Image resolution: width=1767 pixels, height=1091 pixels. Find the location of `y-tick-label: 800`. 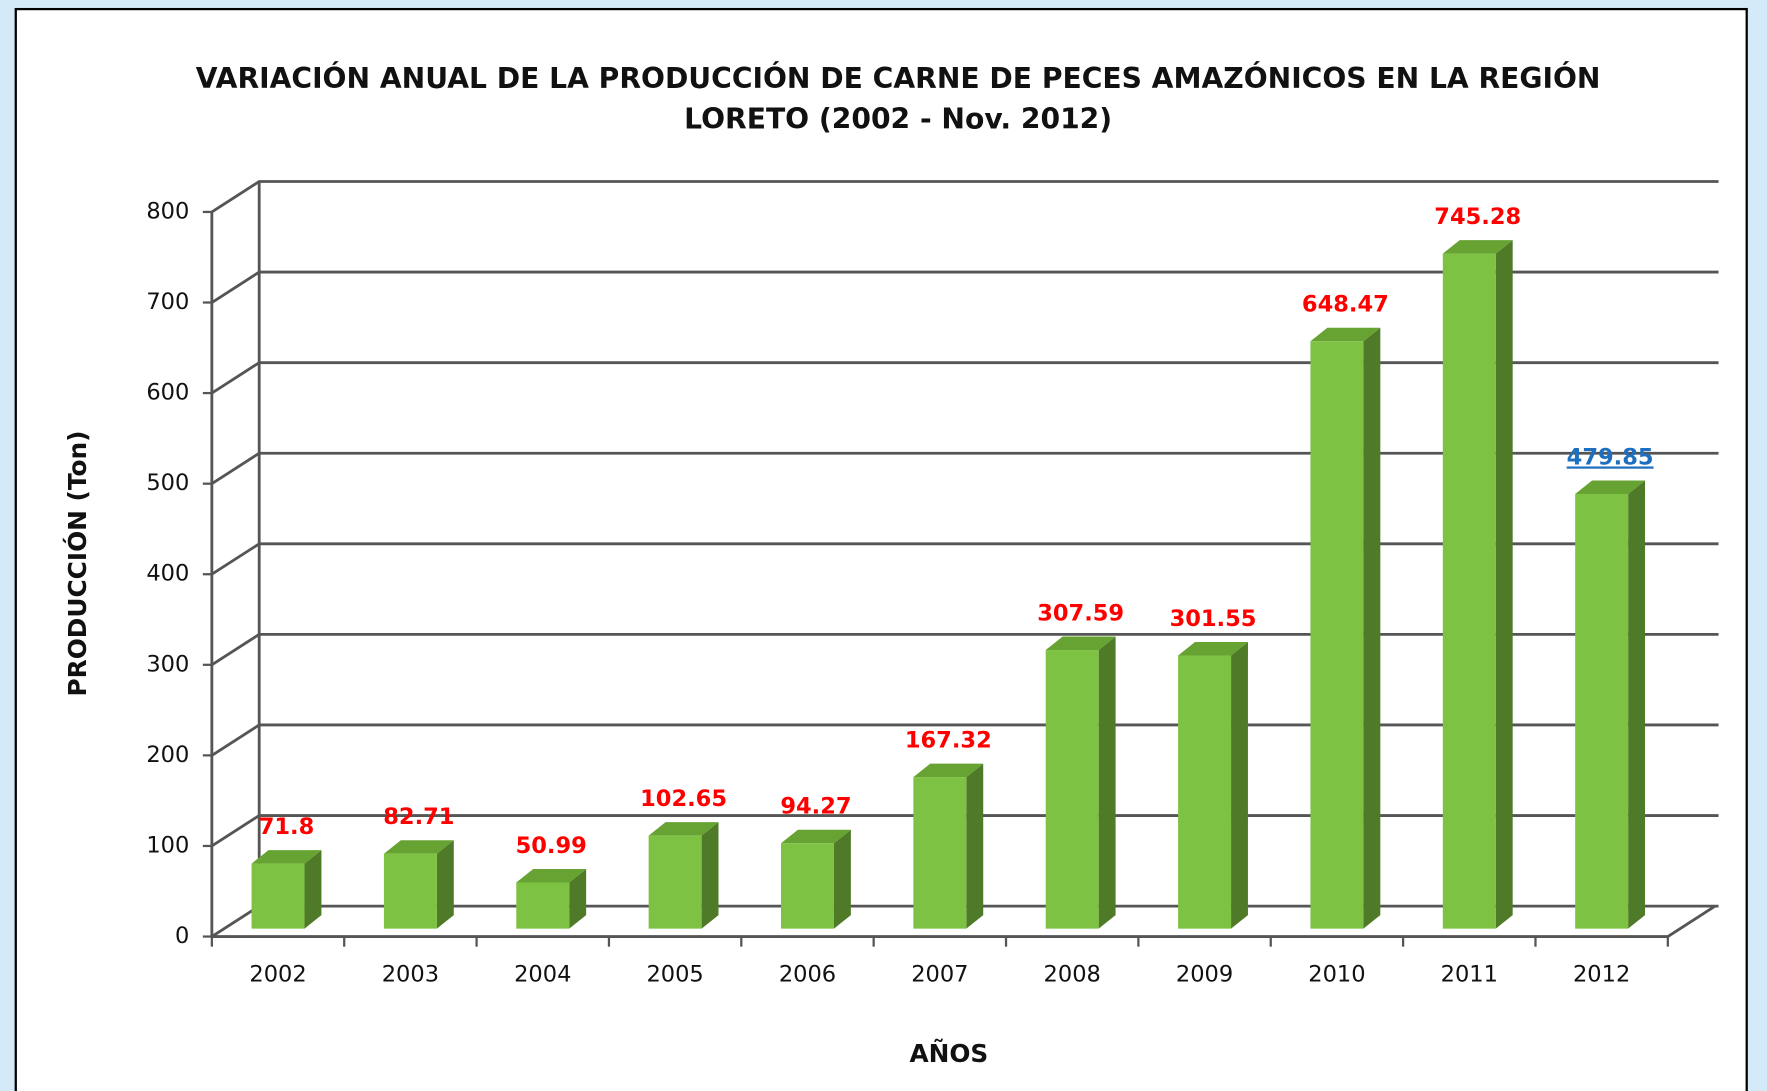

y-tick-label: 800 is located at coordinates (167, 211).